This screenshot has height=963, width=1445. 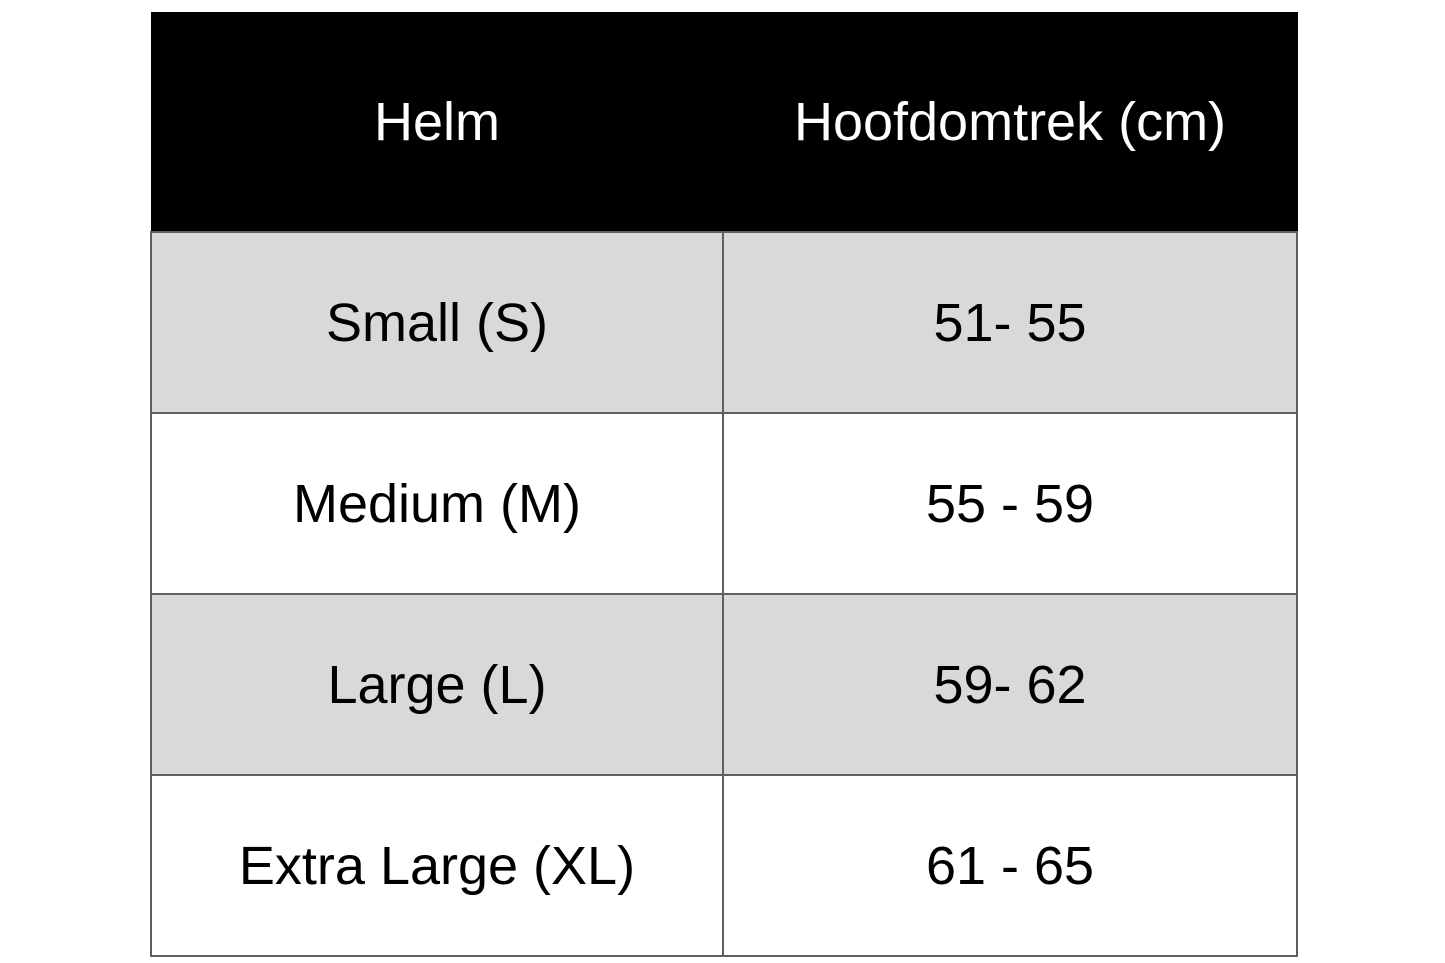 What do you see at coordinates (1010, 684) in the screenshot?
I see `range-cell: 59- 62` at bounding box center [1010, 684].